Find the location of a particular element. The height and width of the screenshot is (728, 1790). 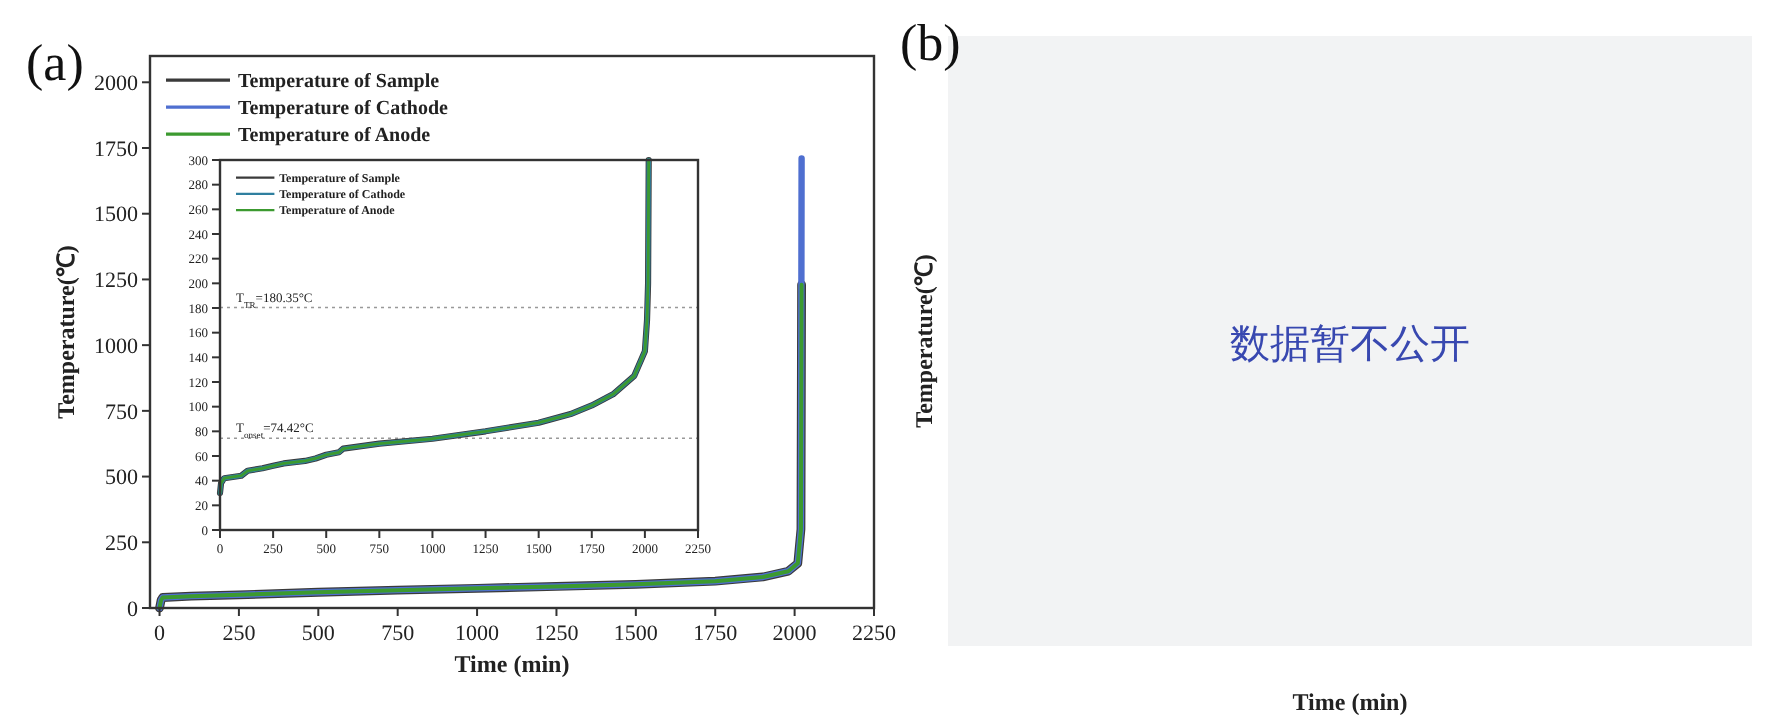

y-tick-label: 1750 is located at coordinates (116, 149).